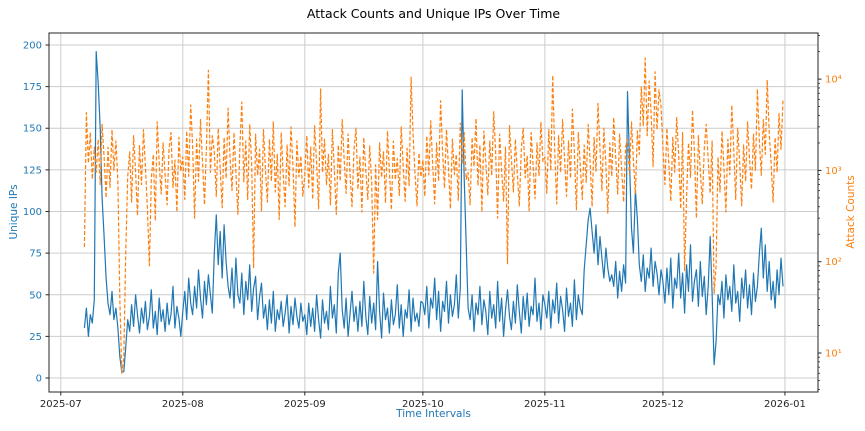 This screenshot has height=431, width=865. What do you see at coordinates (61, 404) in the screenshot?
I see `x-tick-label: 2025-07` at bounding box center [61, 404].